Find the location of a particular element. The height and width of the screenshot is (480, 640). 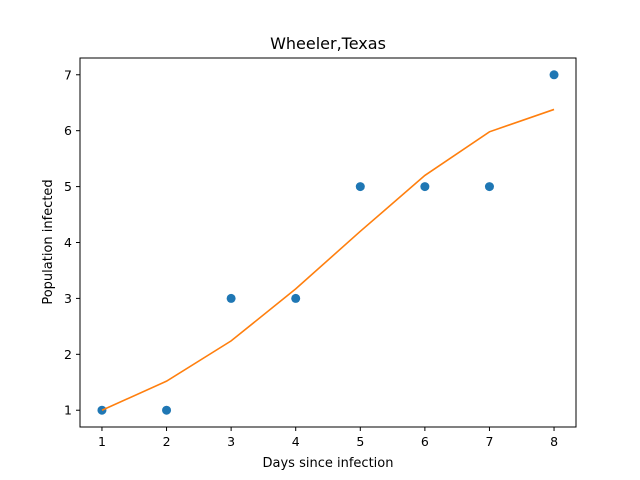

x-tick-label: 6 is located at coordinates (425, 441).